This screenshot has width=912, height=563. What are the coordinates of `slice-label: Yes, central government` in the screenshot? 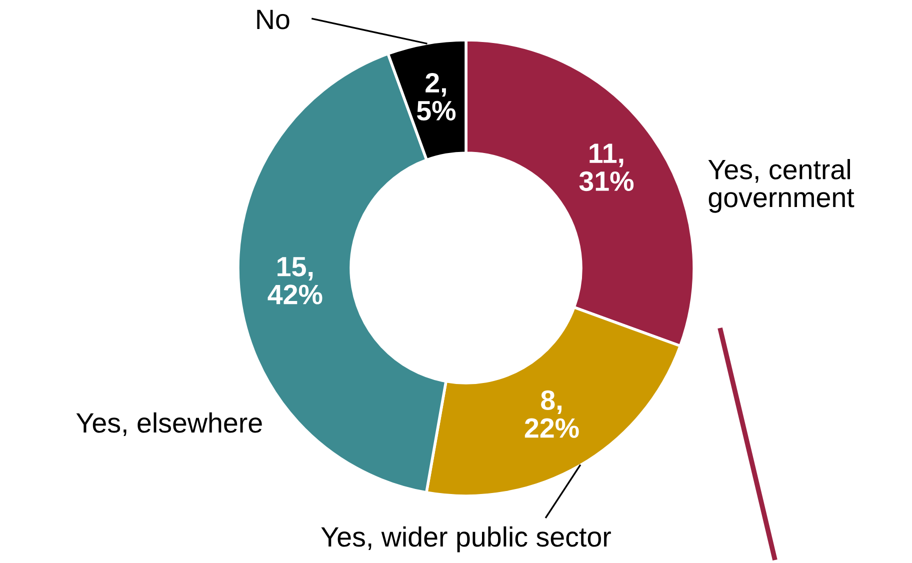 It's located at (781, 186).